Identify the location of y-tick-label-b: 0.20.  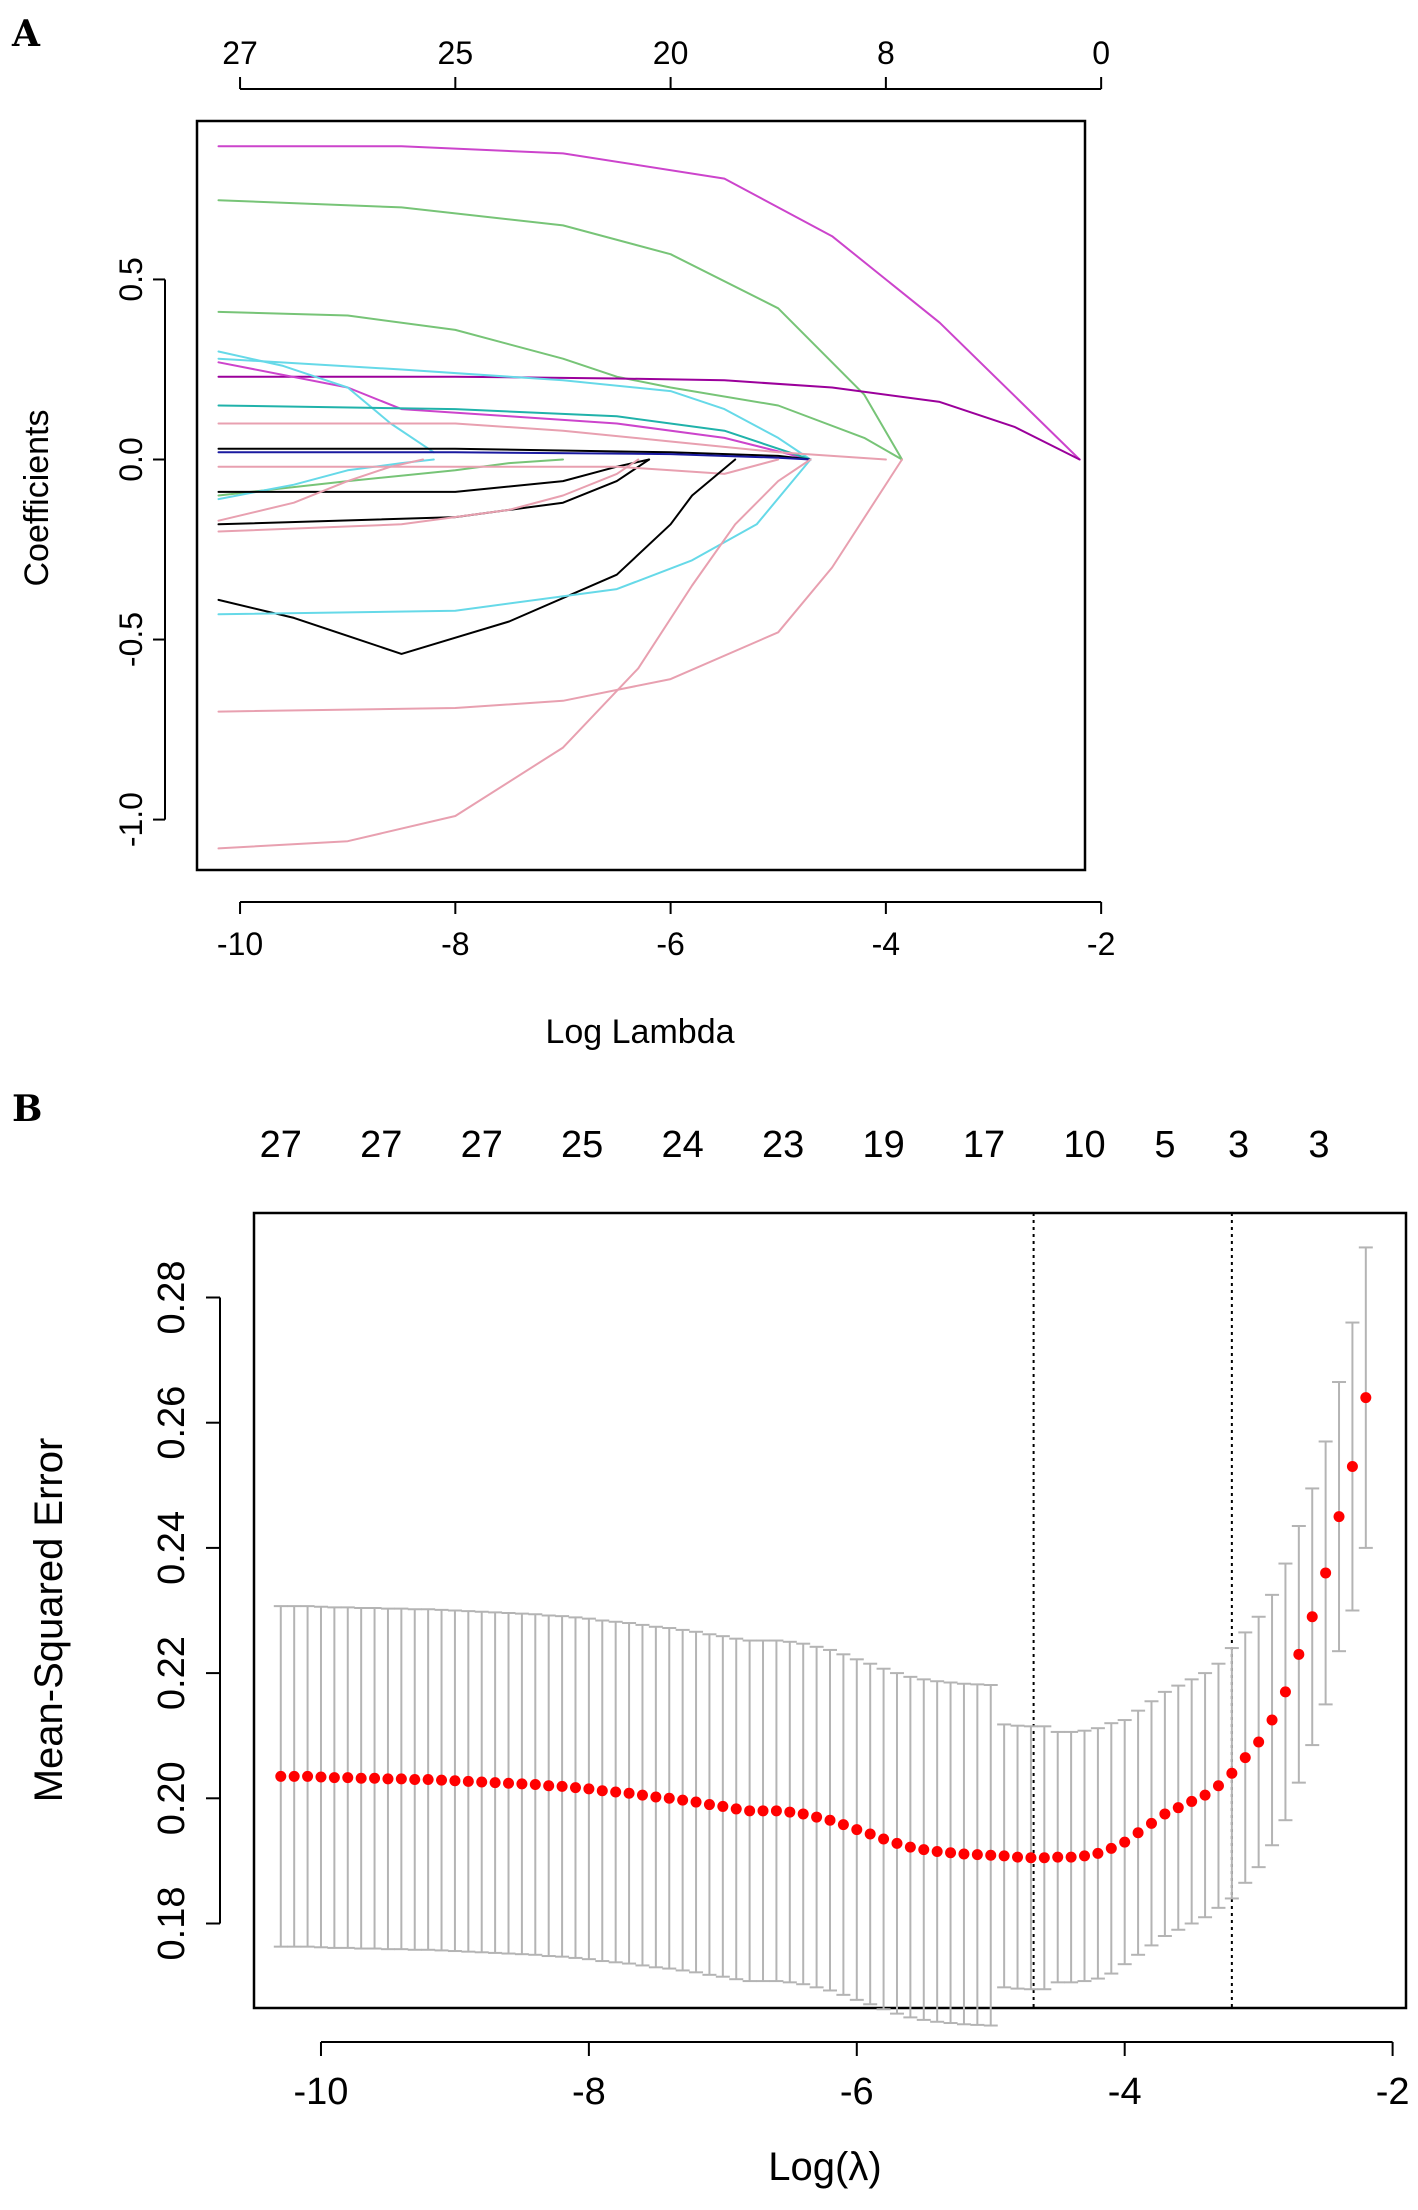
(172, 1798).